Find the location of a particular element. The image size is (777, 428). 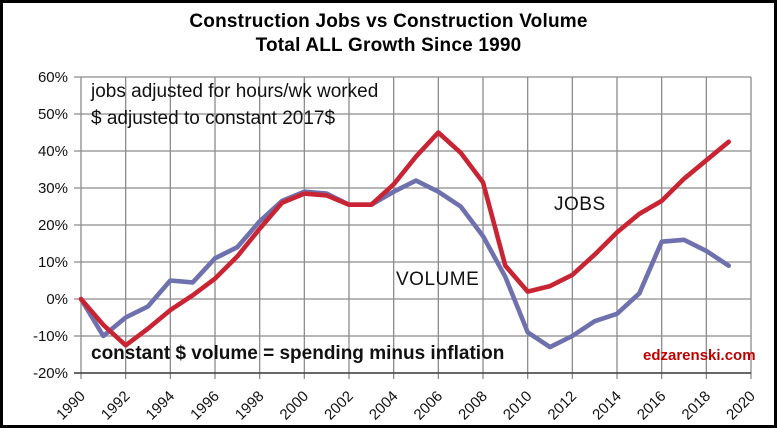

svg-text: 20% is located at coordinates (53, 225).